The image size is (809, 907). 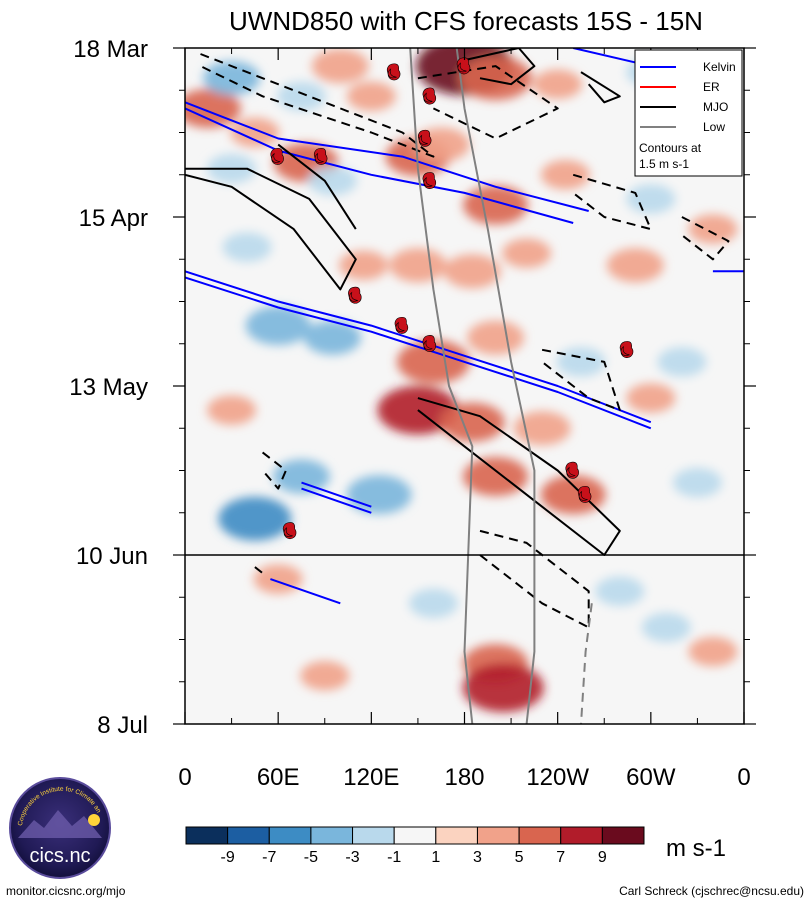 I want to click on x-axis: 0 60E 120E 180 120W 60W 0, so click(x=464, y=777).